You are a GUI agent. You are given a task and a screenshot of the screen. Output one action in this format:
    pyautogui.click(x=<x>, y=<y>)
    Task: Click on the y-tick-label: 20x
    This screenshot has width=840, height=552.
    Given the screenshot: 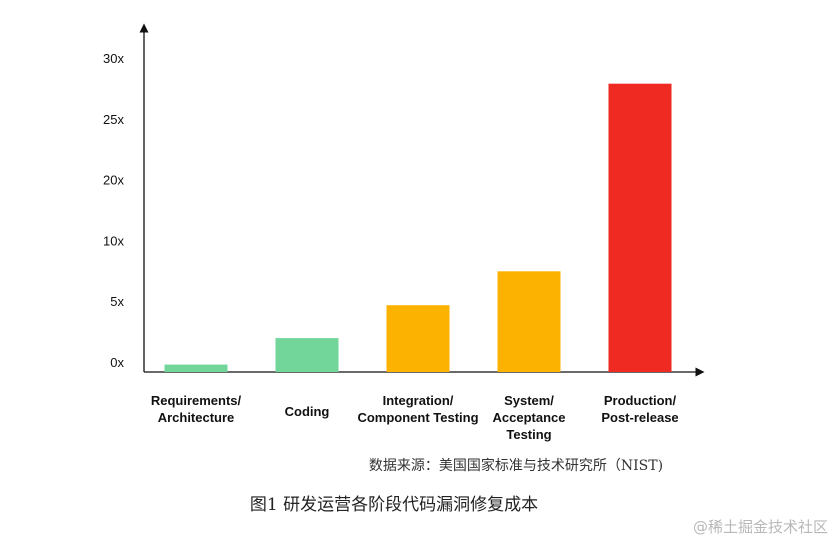 What is the action you would take?
    pyautogui.click(x=113, y=180)
    